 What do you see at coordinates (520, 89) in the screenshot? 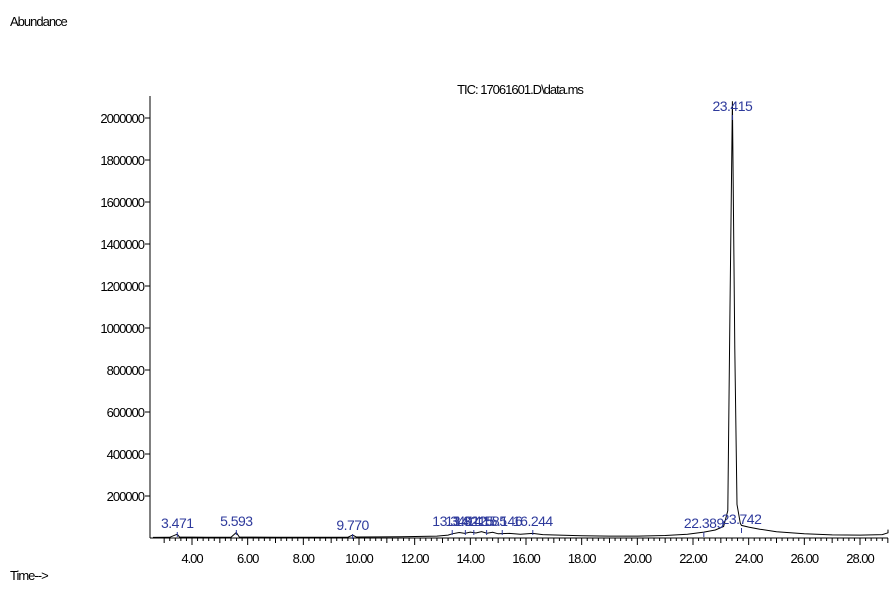
I see `chart-title: TIC: 17061601.D\data.ms` at bounding box center [520, 89].